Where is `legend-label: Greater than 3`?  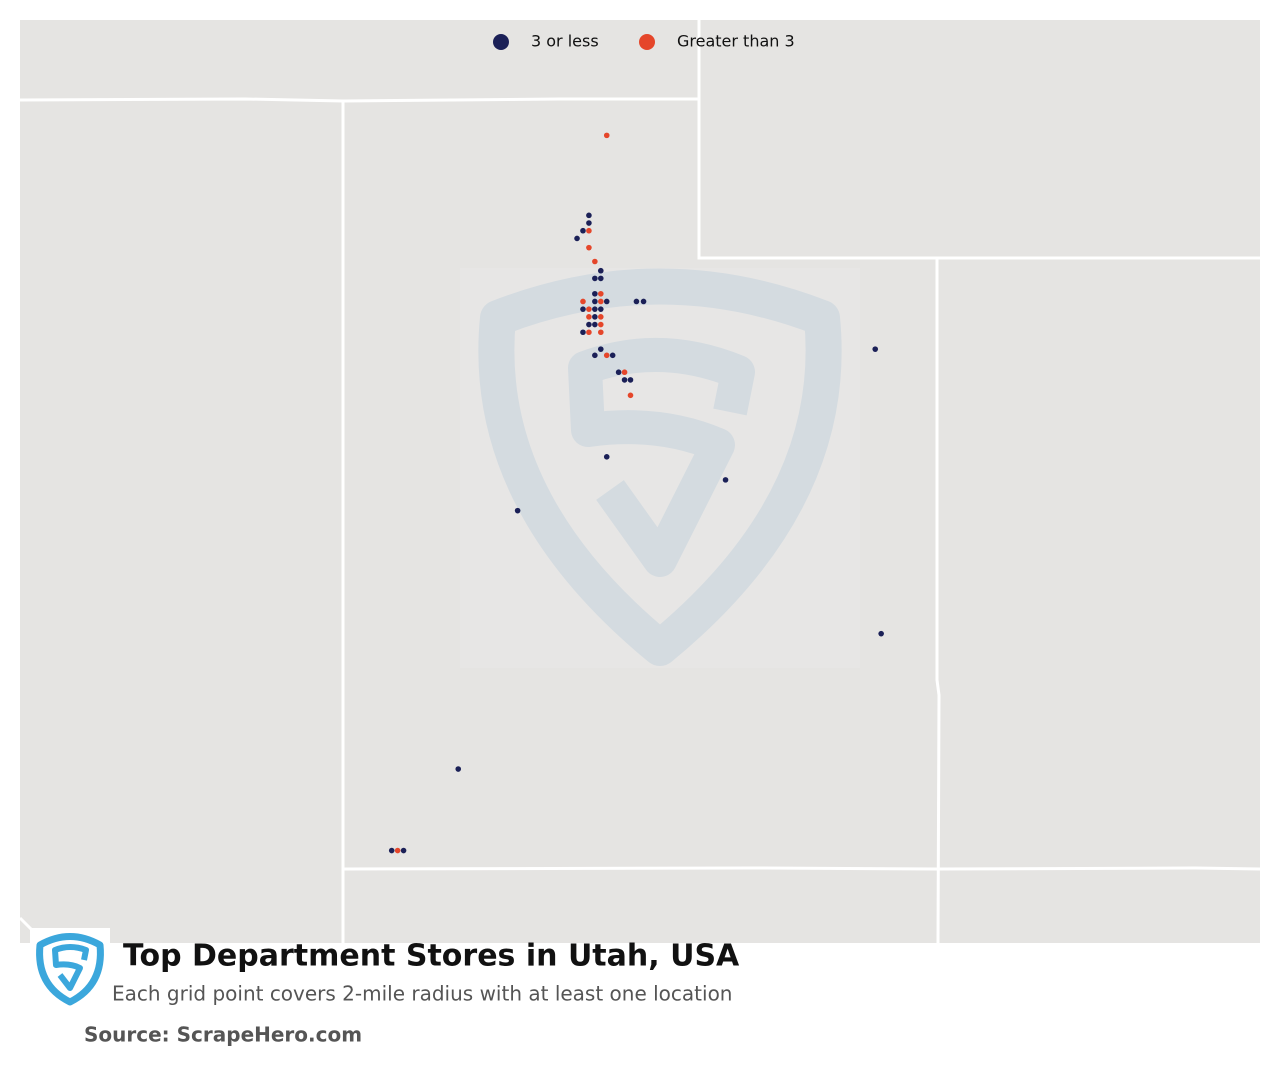
legend-label: Greater than 3 is located at coordinates (736, 41).